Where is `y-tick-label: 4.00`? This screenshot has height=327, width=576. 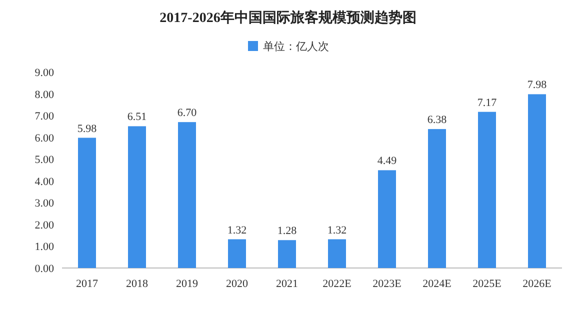 y-tick-label: 4.00 is located at coordinates (44, 182).